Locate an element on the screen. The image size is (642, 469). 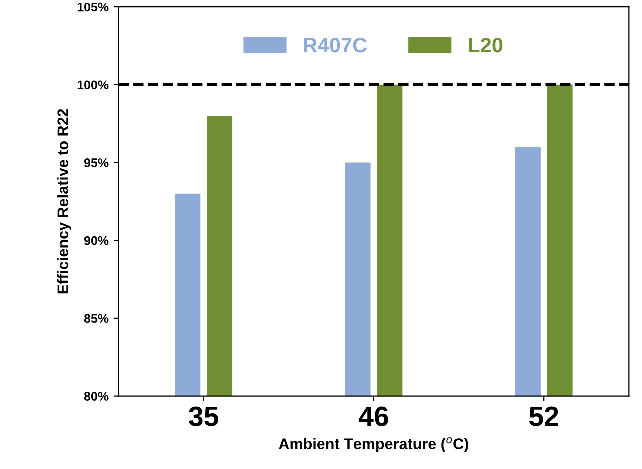
x-axis-title: Ambient Temperature ($^{o}$C) is located at coordinates (373, 444).